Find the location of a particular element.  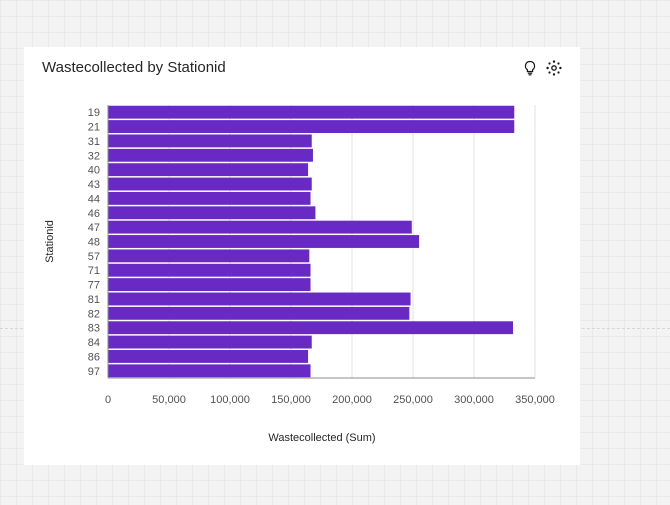

y-tick-label: 32 is located at coordinates (94, 156).